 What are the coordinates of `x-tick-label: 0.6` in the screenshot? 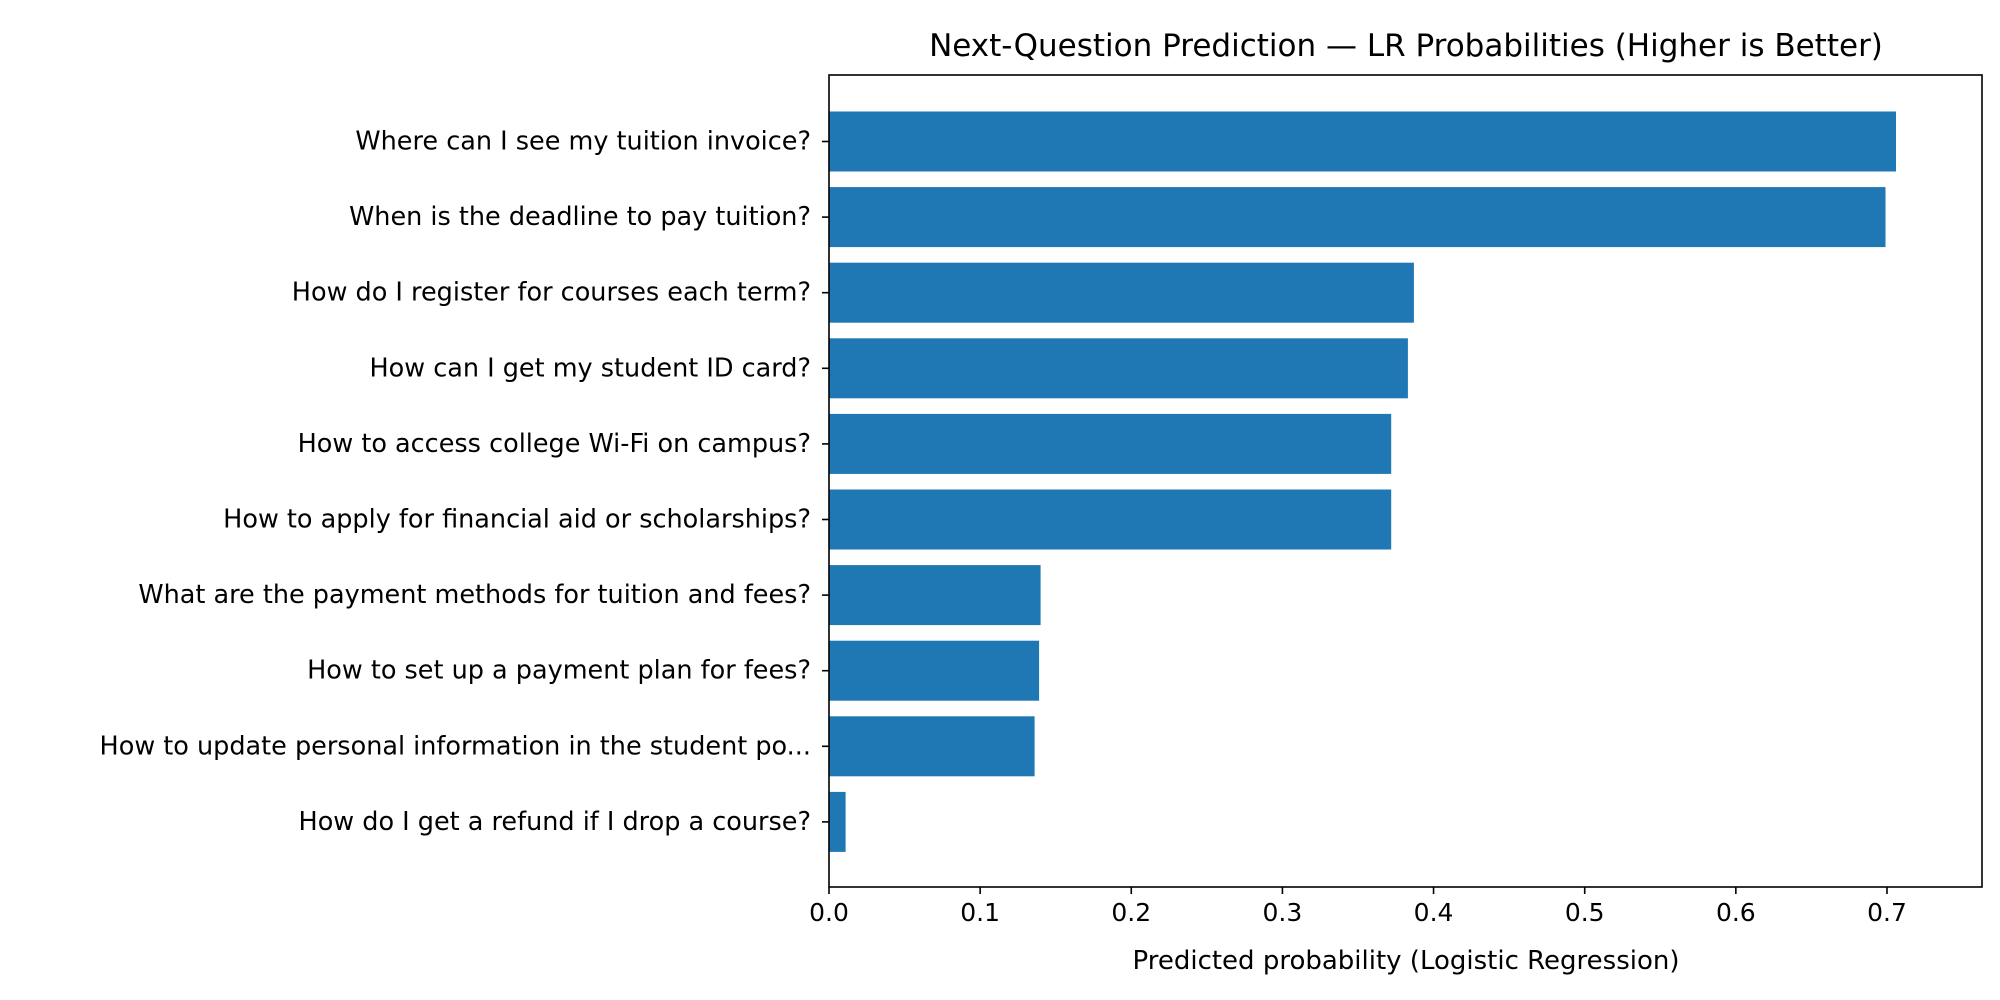 It's located at (1736, 912).